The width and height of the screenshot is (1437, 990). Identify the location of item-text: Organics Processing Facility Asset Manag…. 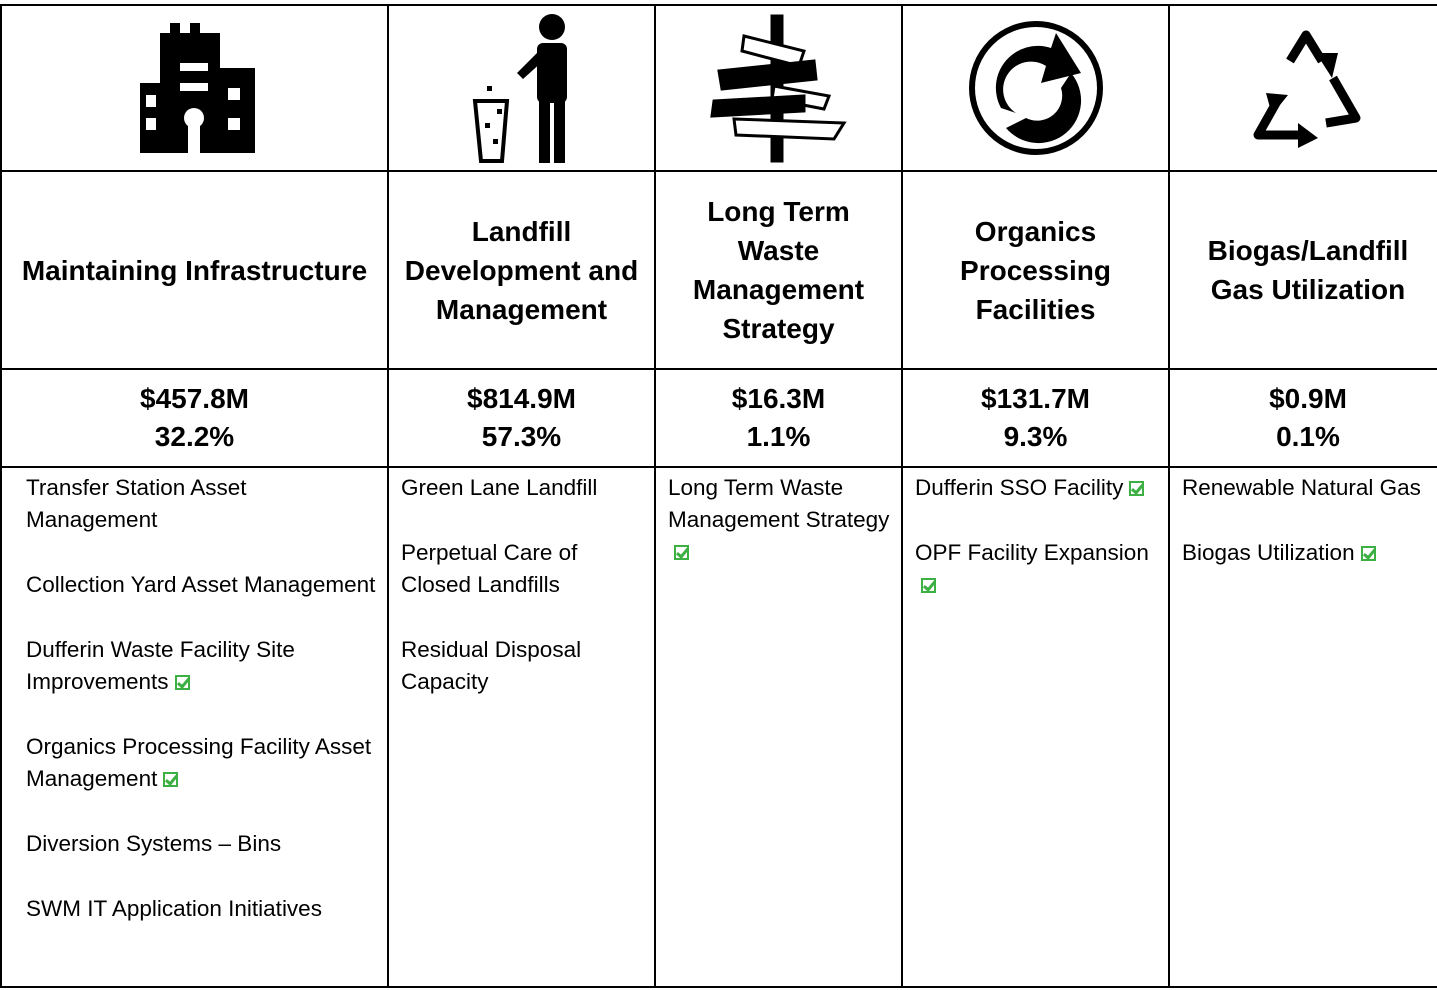
(199, 762).